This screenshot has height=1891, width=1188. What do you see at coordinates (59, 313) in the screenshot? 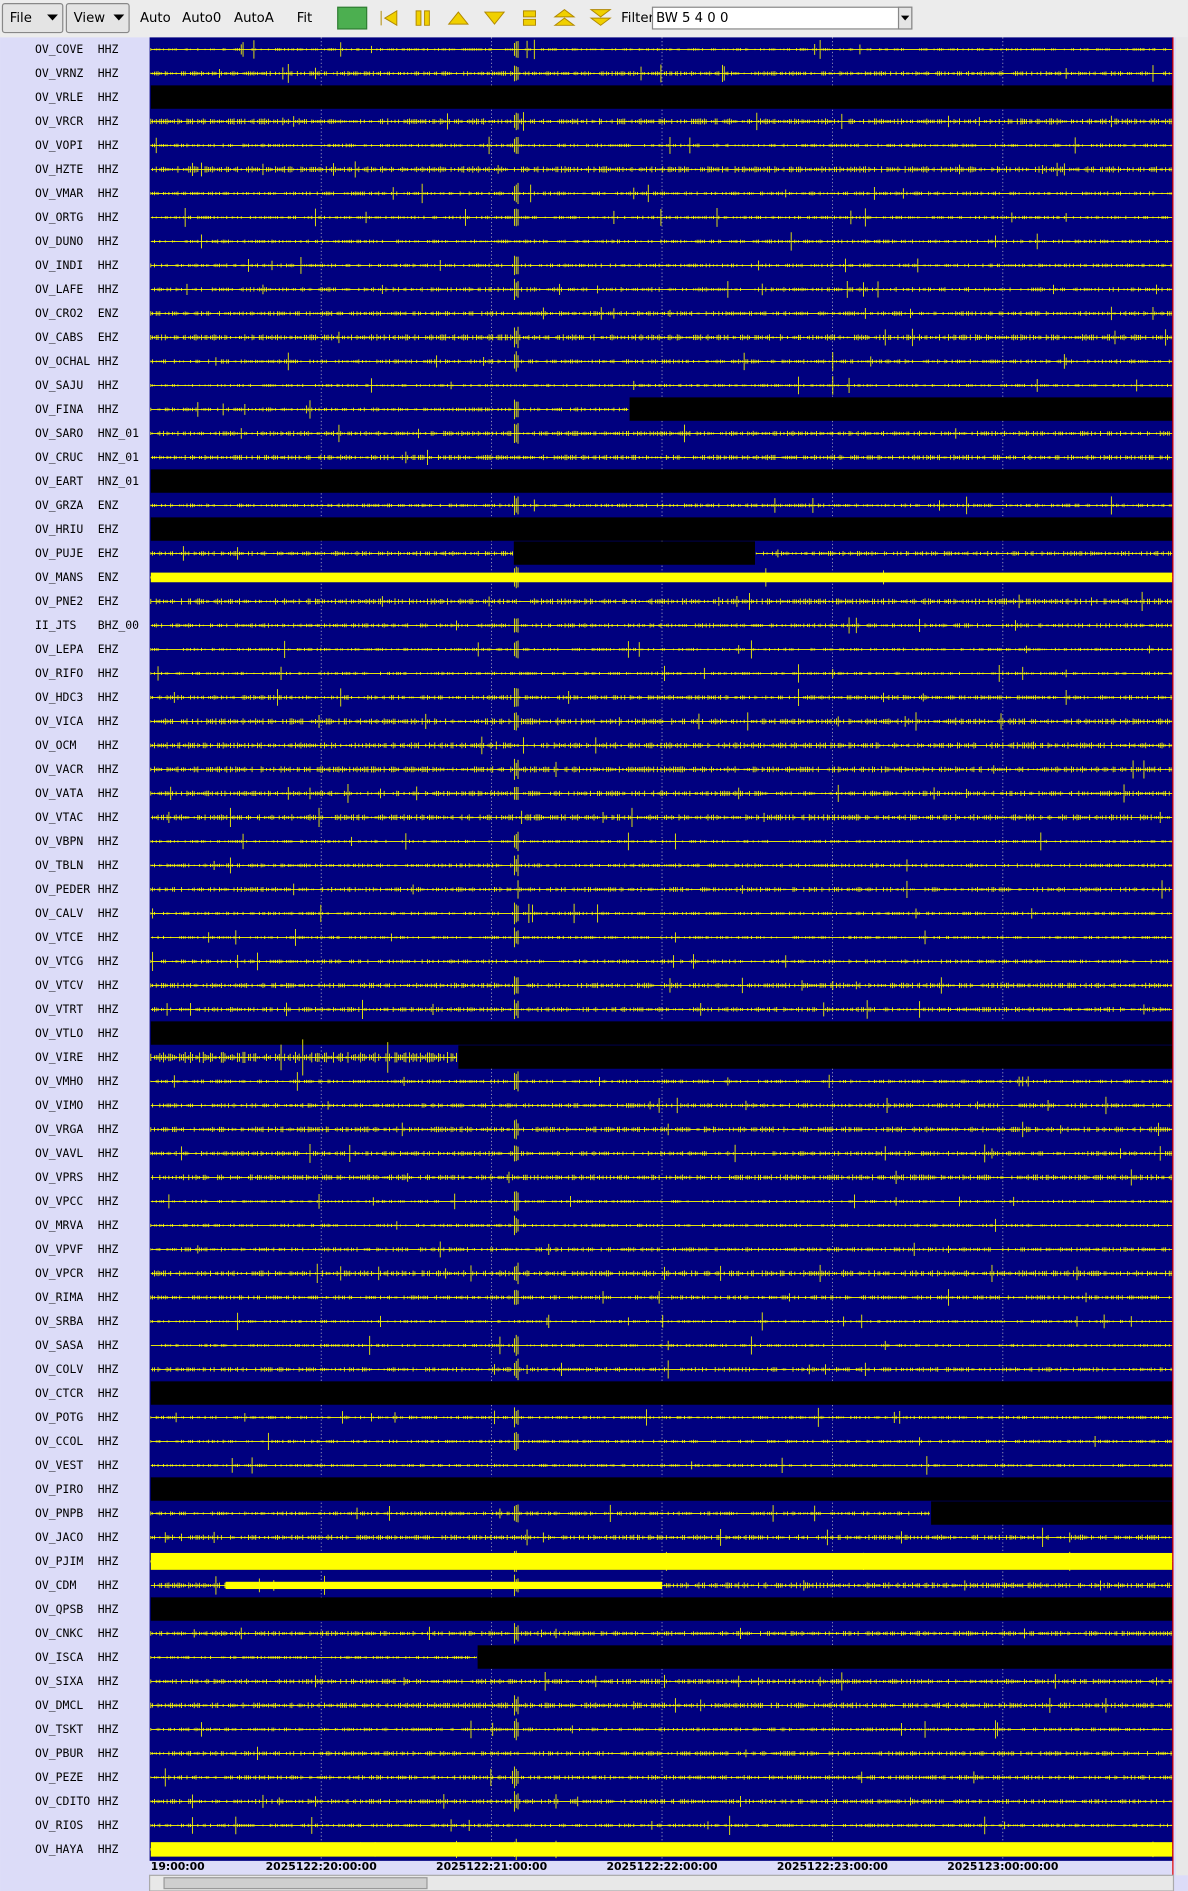
I see `station-name: OV_CRO2` at bounding box center [59, 313].